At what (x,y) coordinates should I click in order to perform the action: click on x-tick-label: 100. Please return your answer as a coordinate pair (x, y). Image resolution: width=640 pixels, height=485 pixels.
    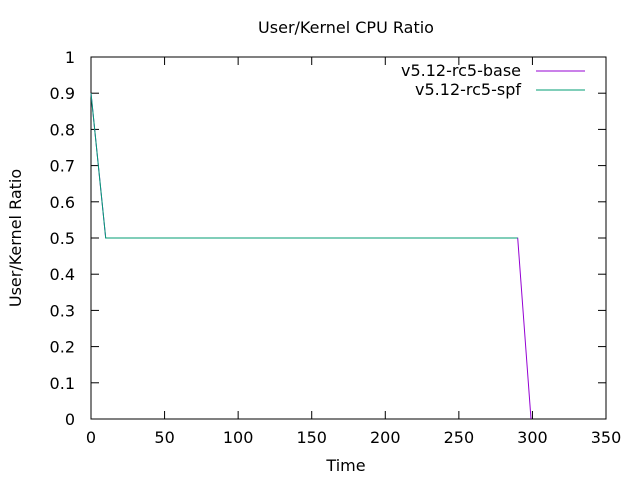
    Looking at the image, I should click on (238, 437).